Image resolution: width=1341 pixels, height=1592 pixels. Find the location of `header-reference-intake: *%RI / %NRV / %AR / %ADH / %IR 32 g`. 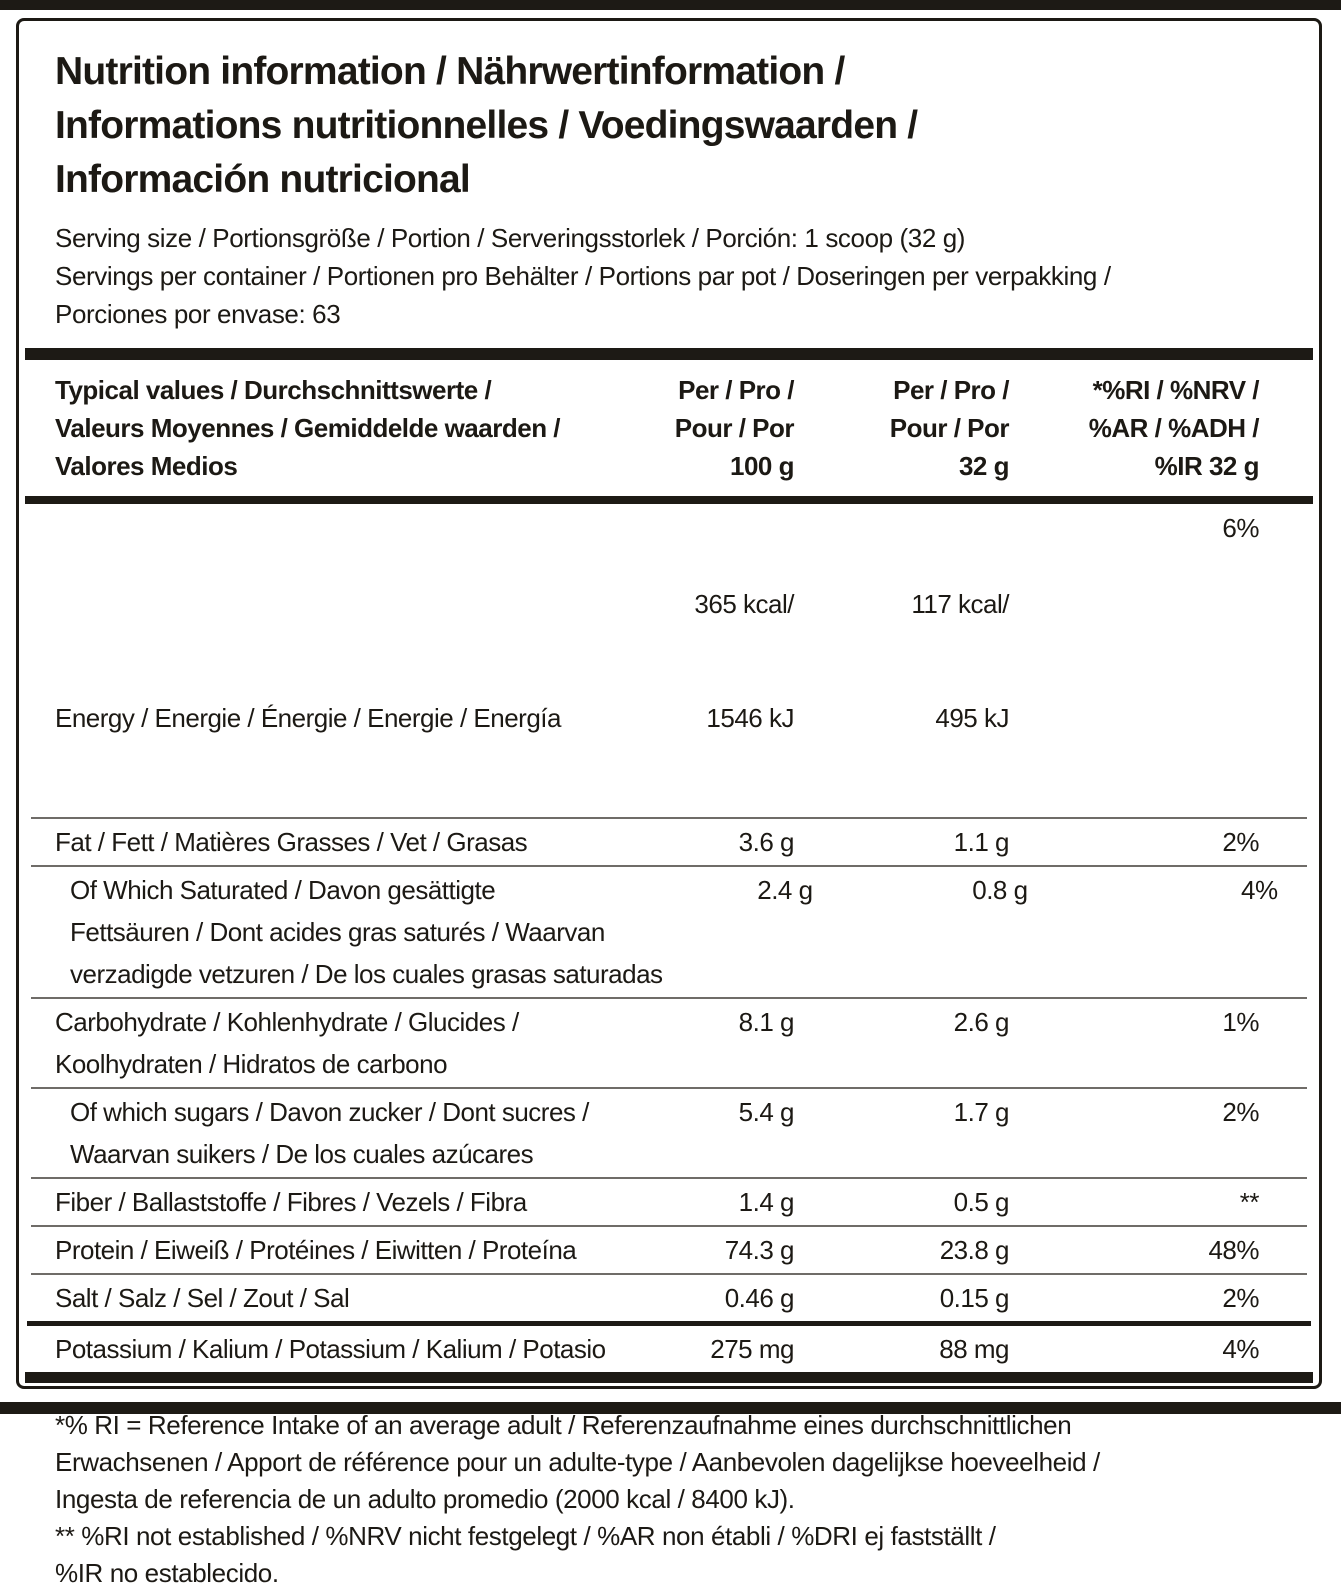

header-reference-intake: *%RI / %NRV / %AR / %ADH / %IR 32 g is located at coordinates (1174, 428).